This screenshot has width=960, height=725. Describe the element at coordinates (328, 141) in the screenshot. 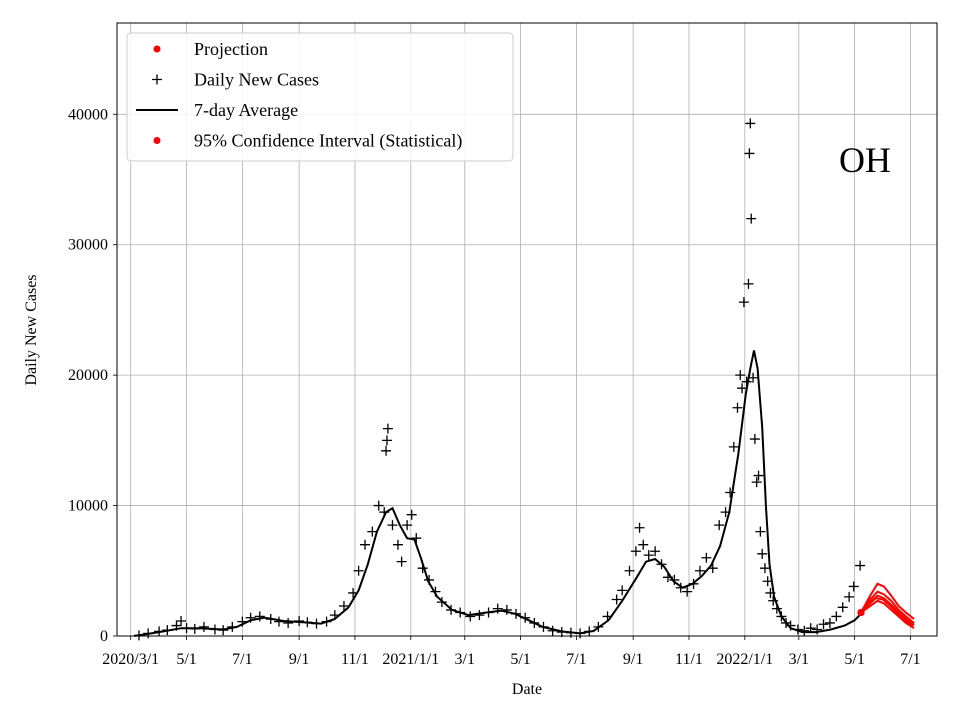

I see `legend-label: 95% Confidence Interval (Statistical)` at that location.